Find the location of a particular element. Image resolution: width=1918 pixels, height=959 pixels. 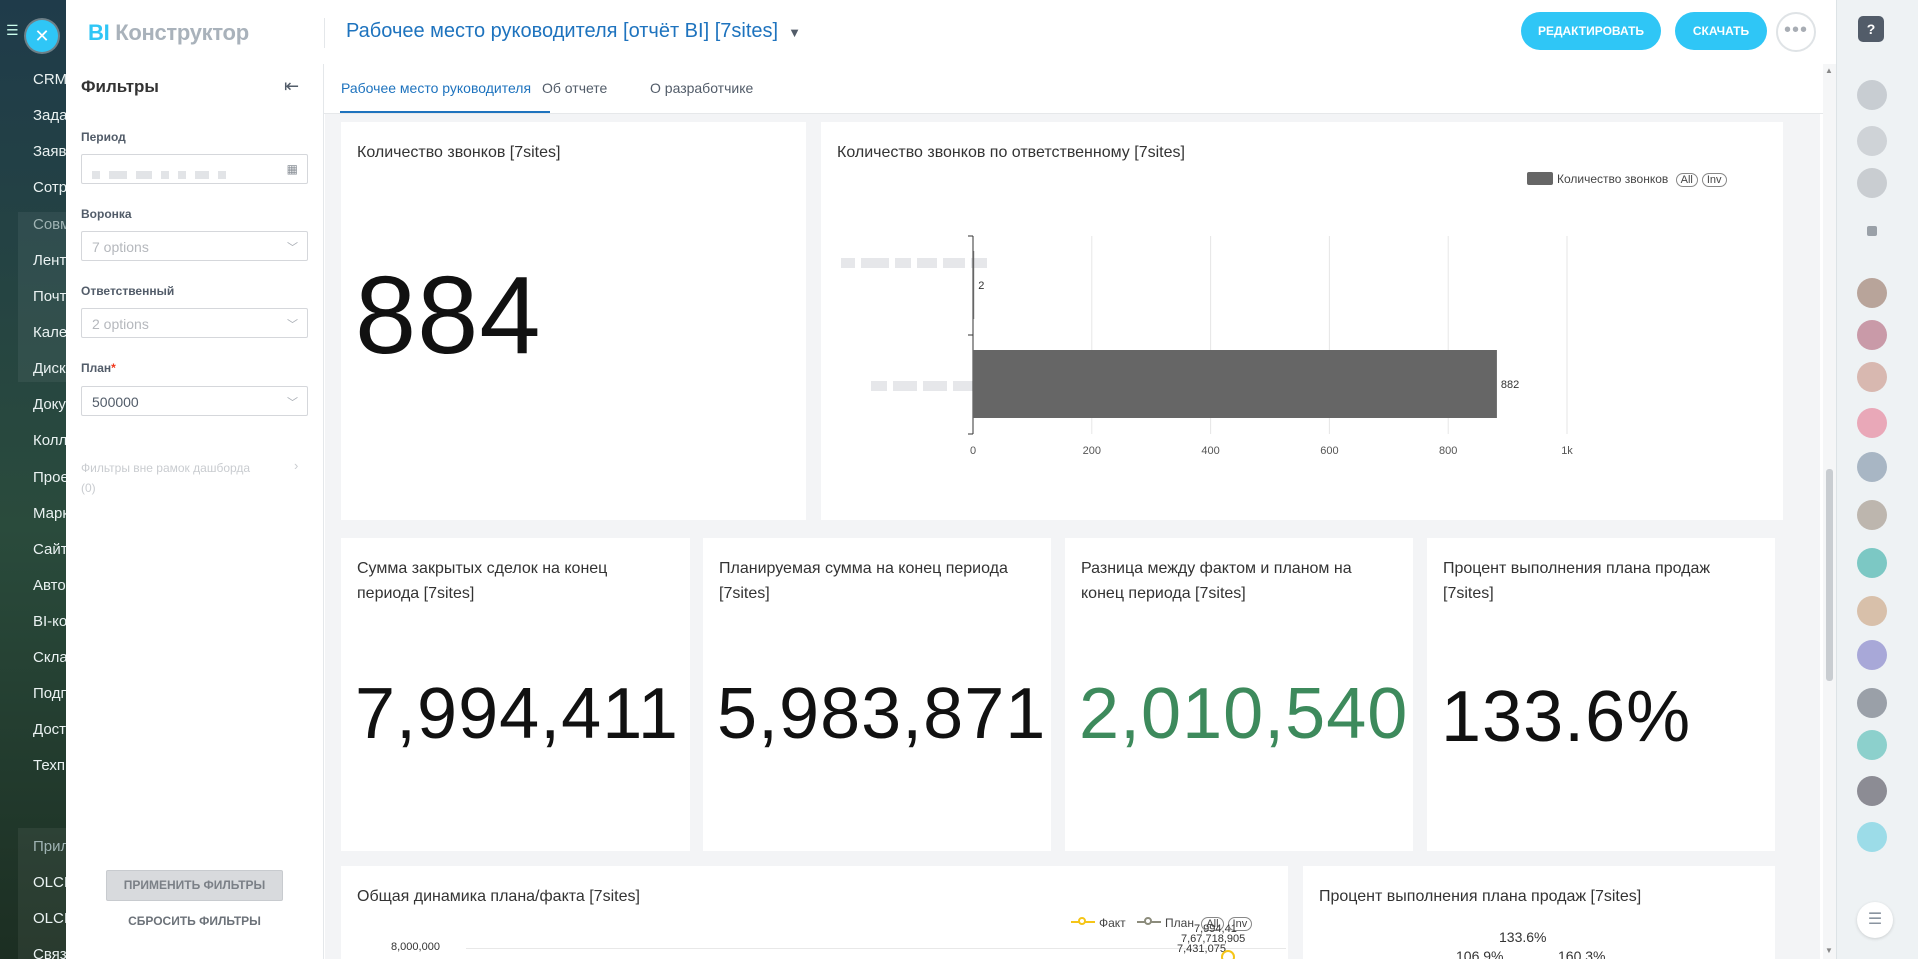

download-button: СКАЧАТЬ is located at coordinates (1721, 31).